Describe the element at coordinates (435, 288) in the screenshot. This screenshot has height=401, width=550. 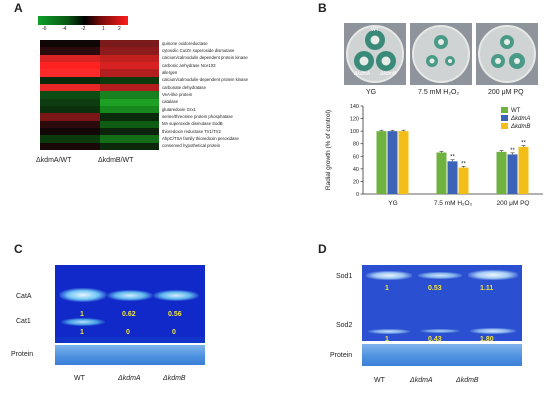
I see `sod1-value-kdmA: 0.53` at that location.